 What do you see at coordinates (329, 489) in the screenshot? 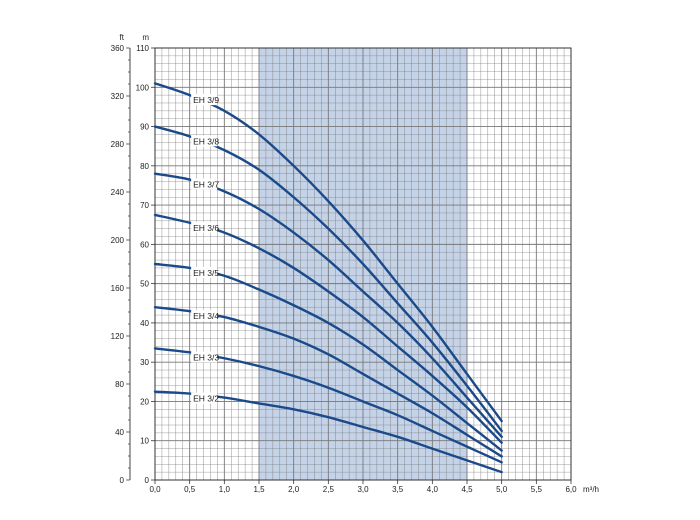
I see `x-tick-label: 2,5` at bounding box center [329, 489].